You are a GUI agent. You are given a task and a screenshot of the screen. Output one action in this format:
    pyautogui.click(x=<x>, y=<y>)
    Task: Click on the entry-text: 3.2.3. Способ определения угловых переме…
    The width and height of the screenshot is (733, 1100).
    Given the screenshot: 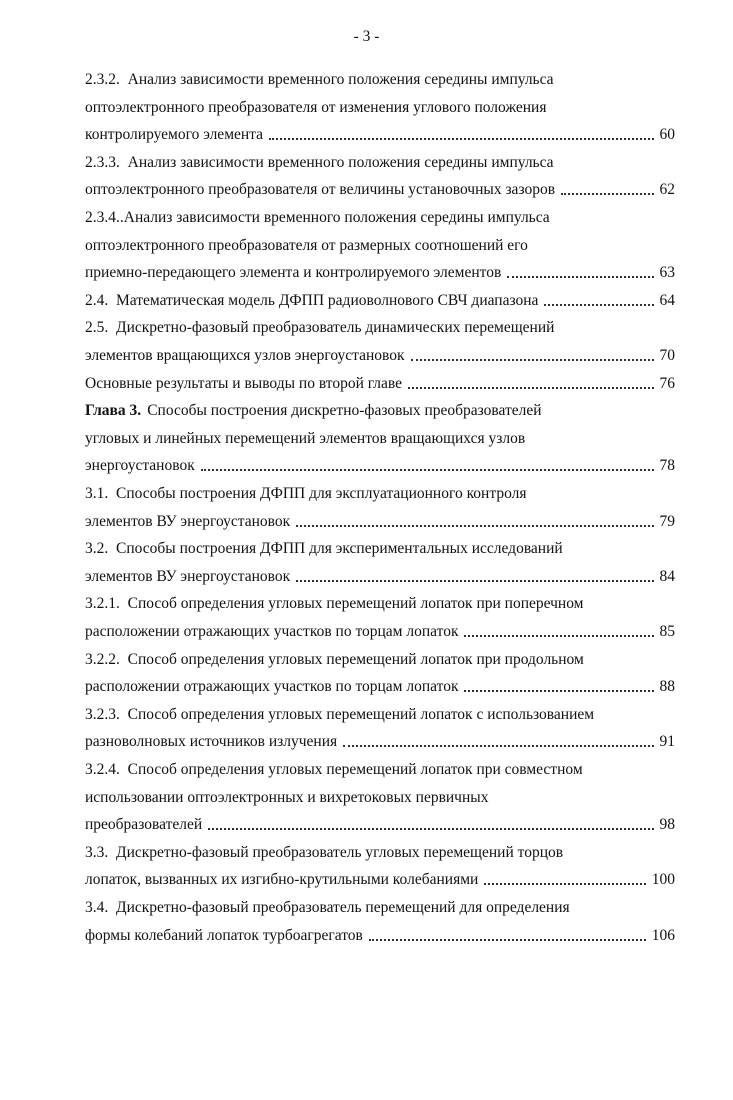 What is the action you would take?
    pyautogui.click(x=340, y=714)
    